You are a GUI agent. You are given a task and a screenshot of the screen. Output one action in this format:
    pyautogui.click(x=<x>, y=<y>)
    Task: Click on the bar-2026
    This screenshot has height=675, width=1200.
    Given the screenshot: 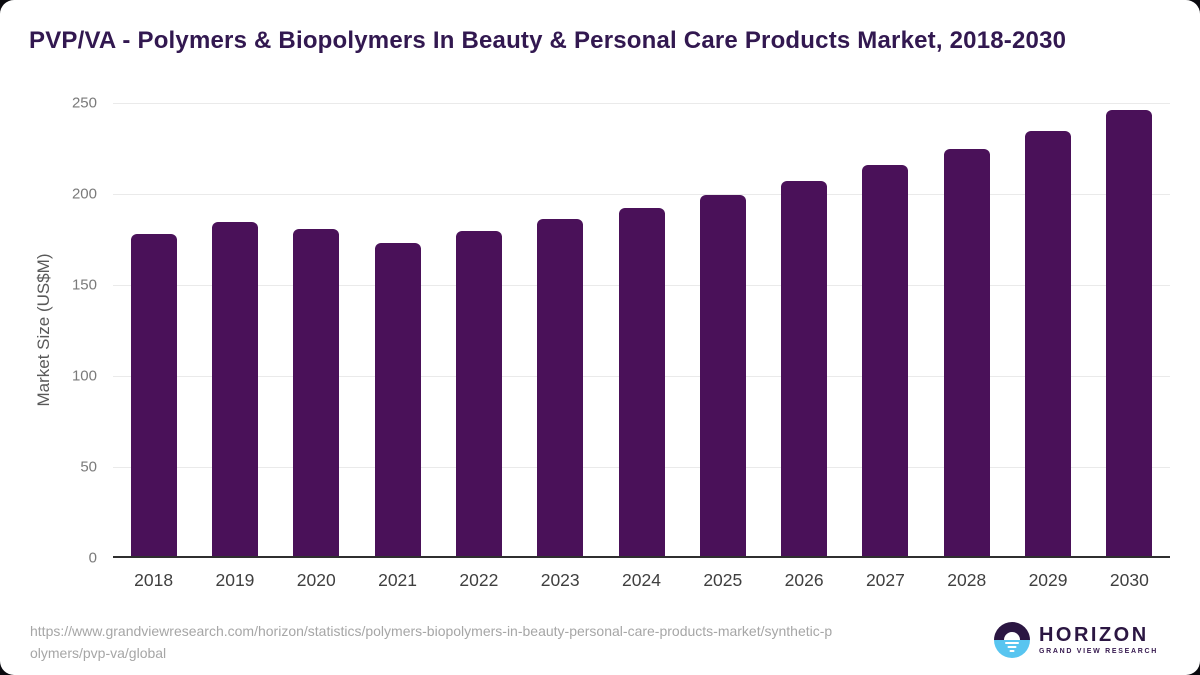 What is the action you would take?
    pyautogui.click(x=804, y=369)
    